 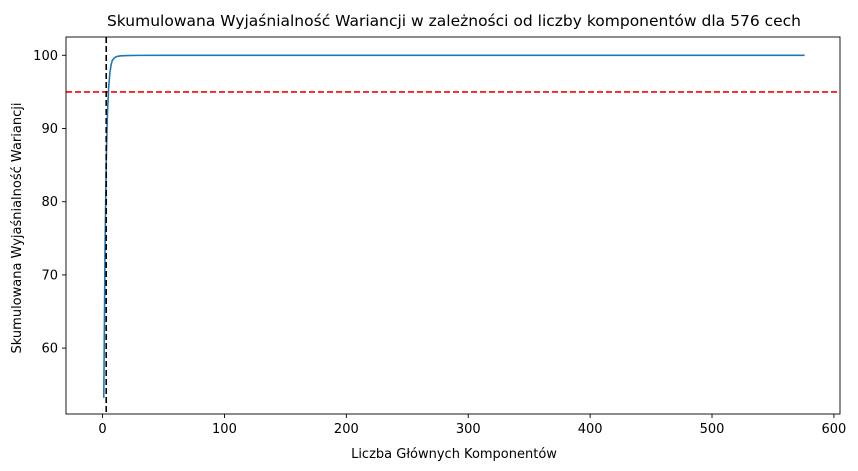 I want to click on y-tick-label: 70, so click(x=49, y=275).